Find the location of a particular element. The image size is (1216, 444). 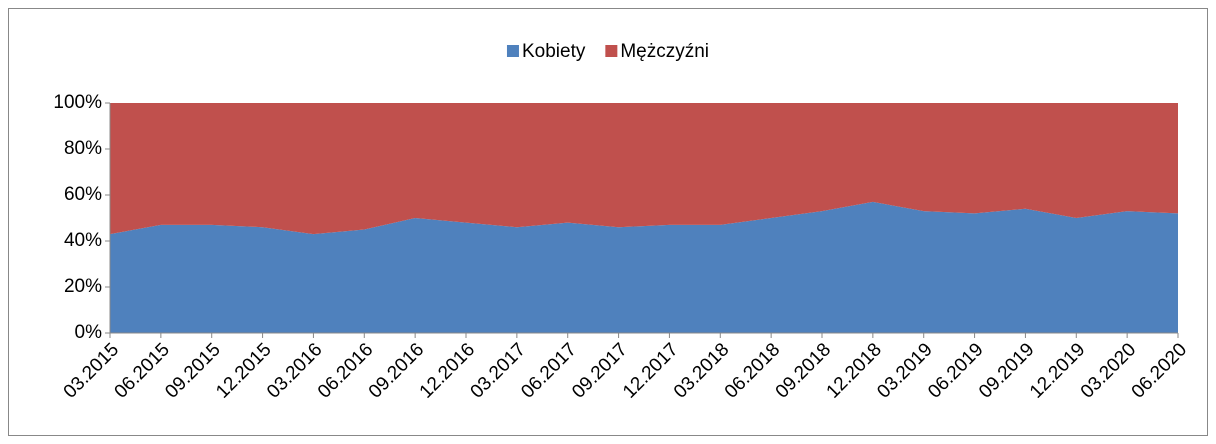

legend-label: Mężczyźni is located at coordinates (664, 51).